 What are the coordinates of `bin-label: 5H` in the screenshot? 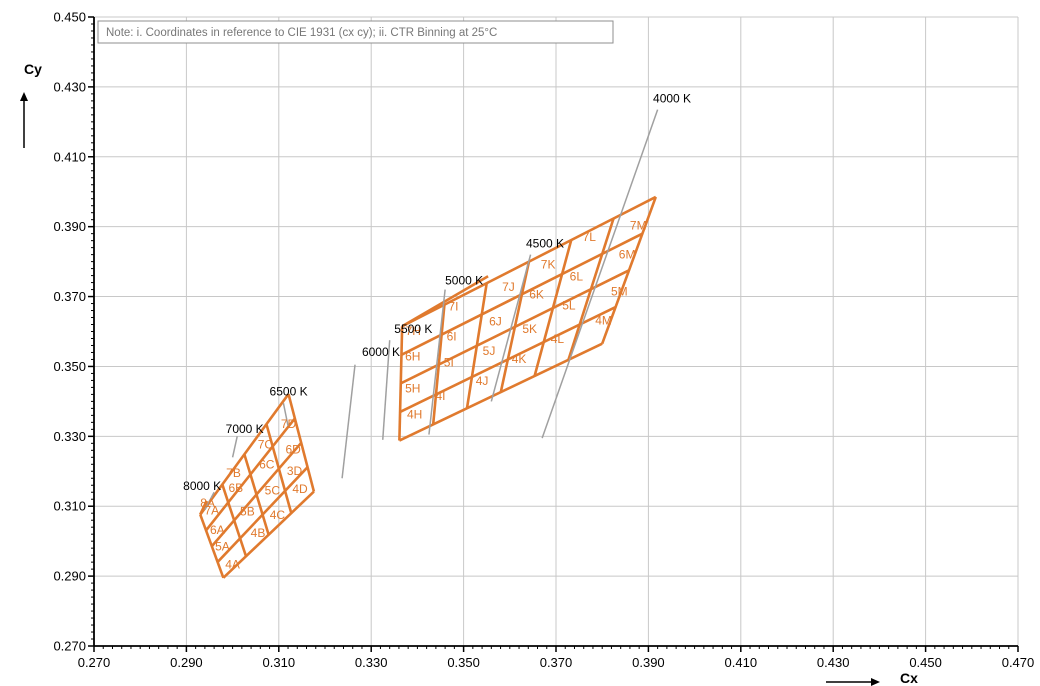 It's located at (412, 388).